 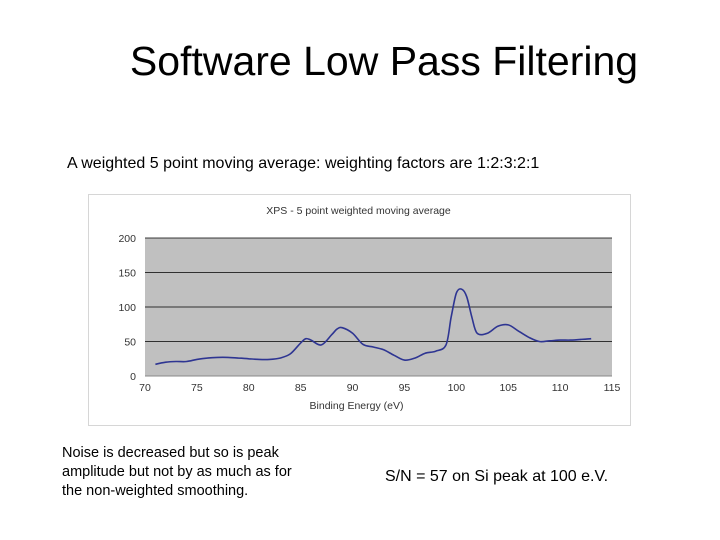 What do you see at coordinates (508, 388) in the screenshot?
I see `x-tick-label: 105` at bounding box center [508, 388].